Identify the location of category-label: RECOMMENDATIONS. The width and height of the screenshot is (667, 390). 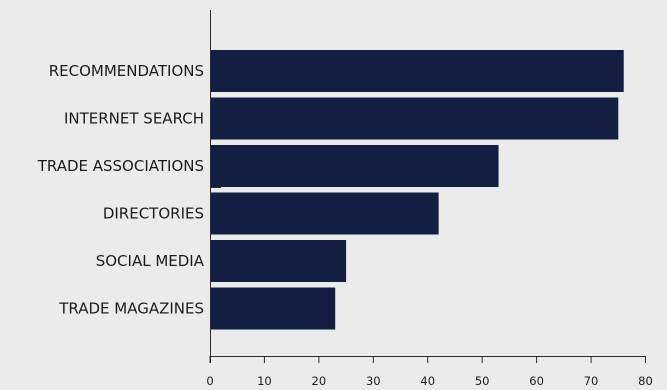
(126, 71).